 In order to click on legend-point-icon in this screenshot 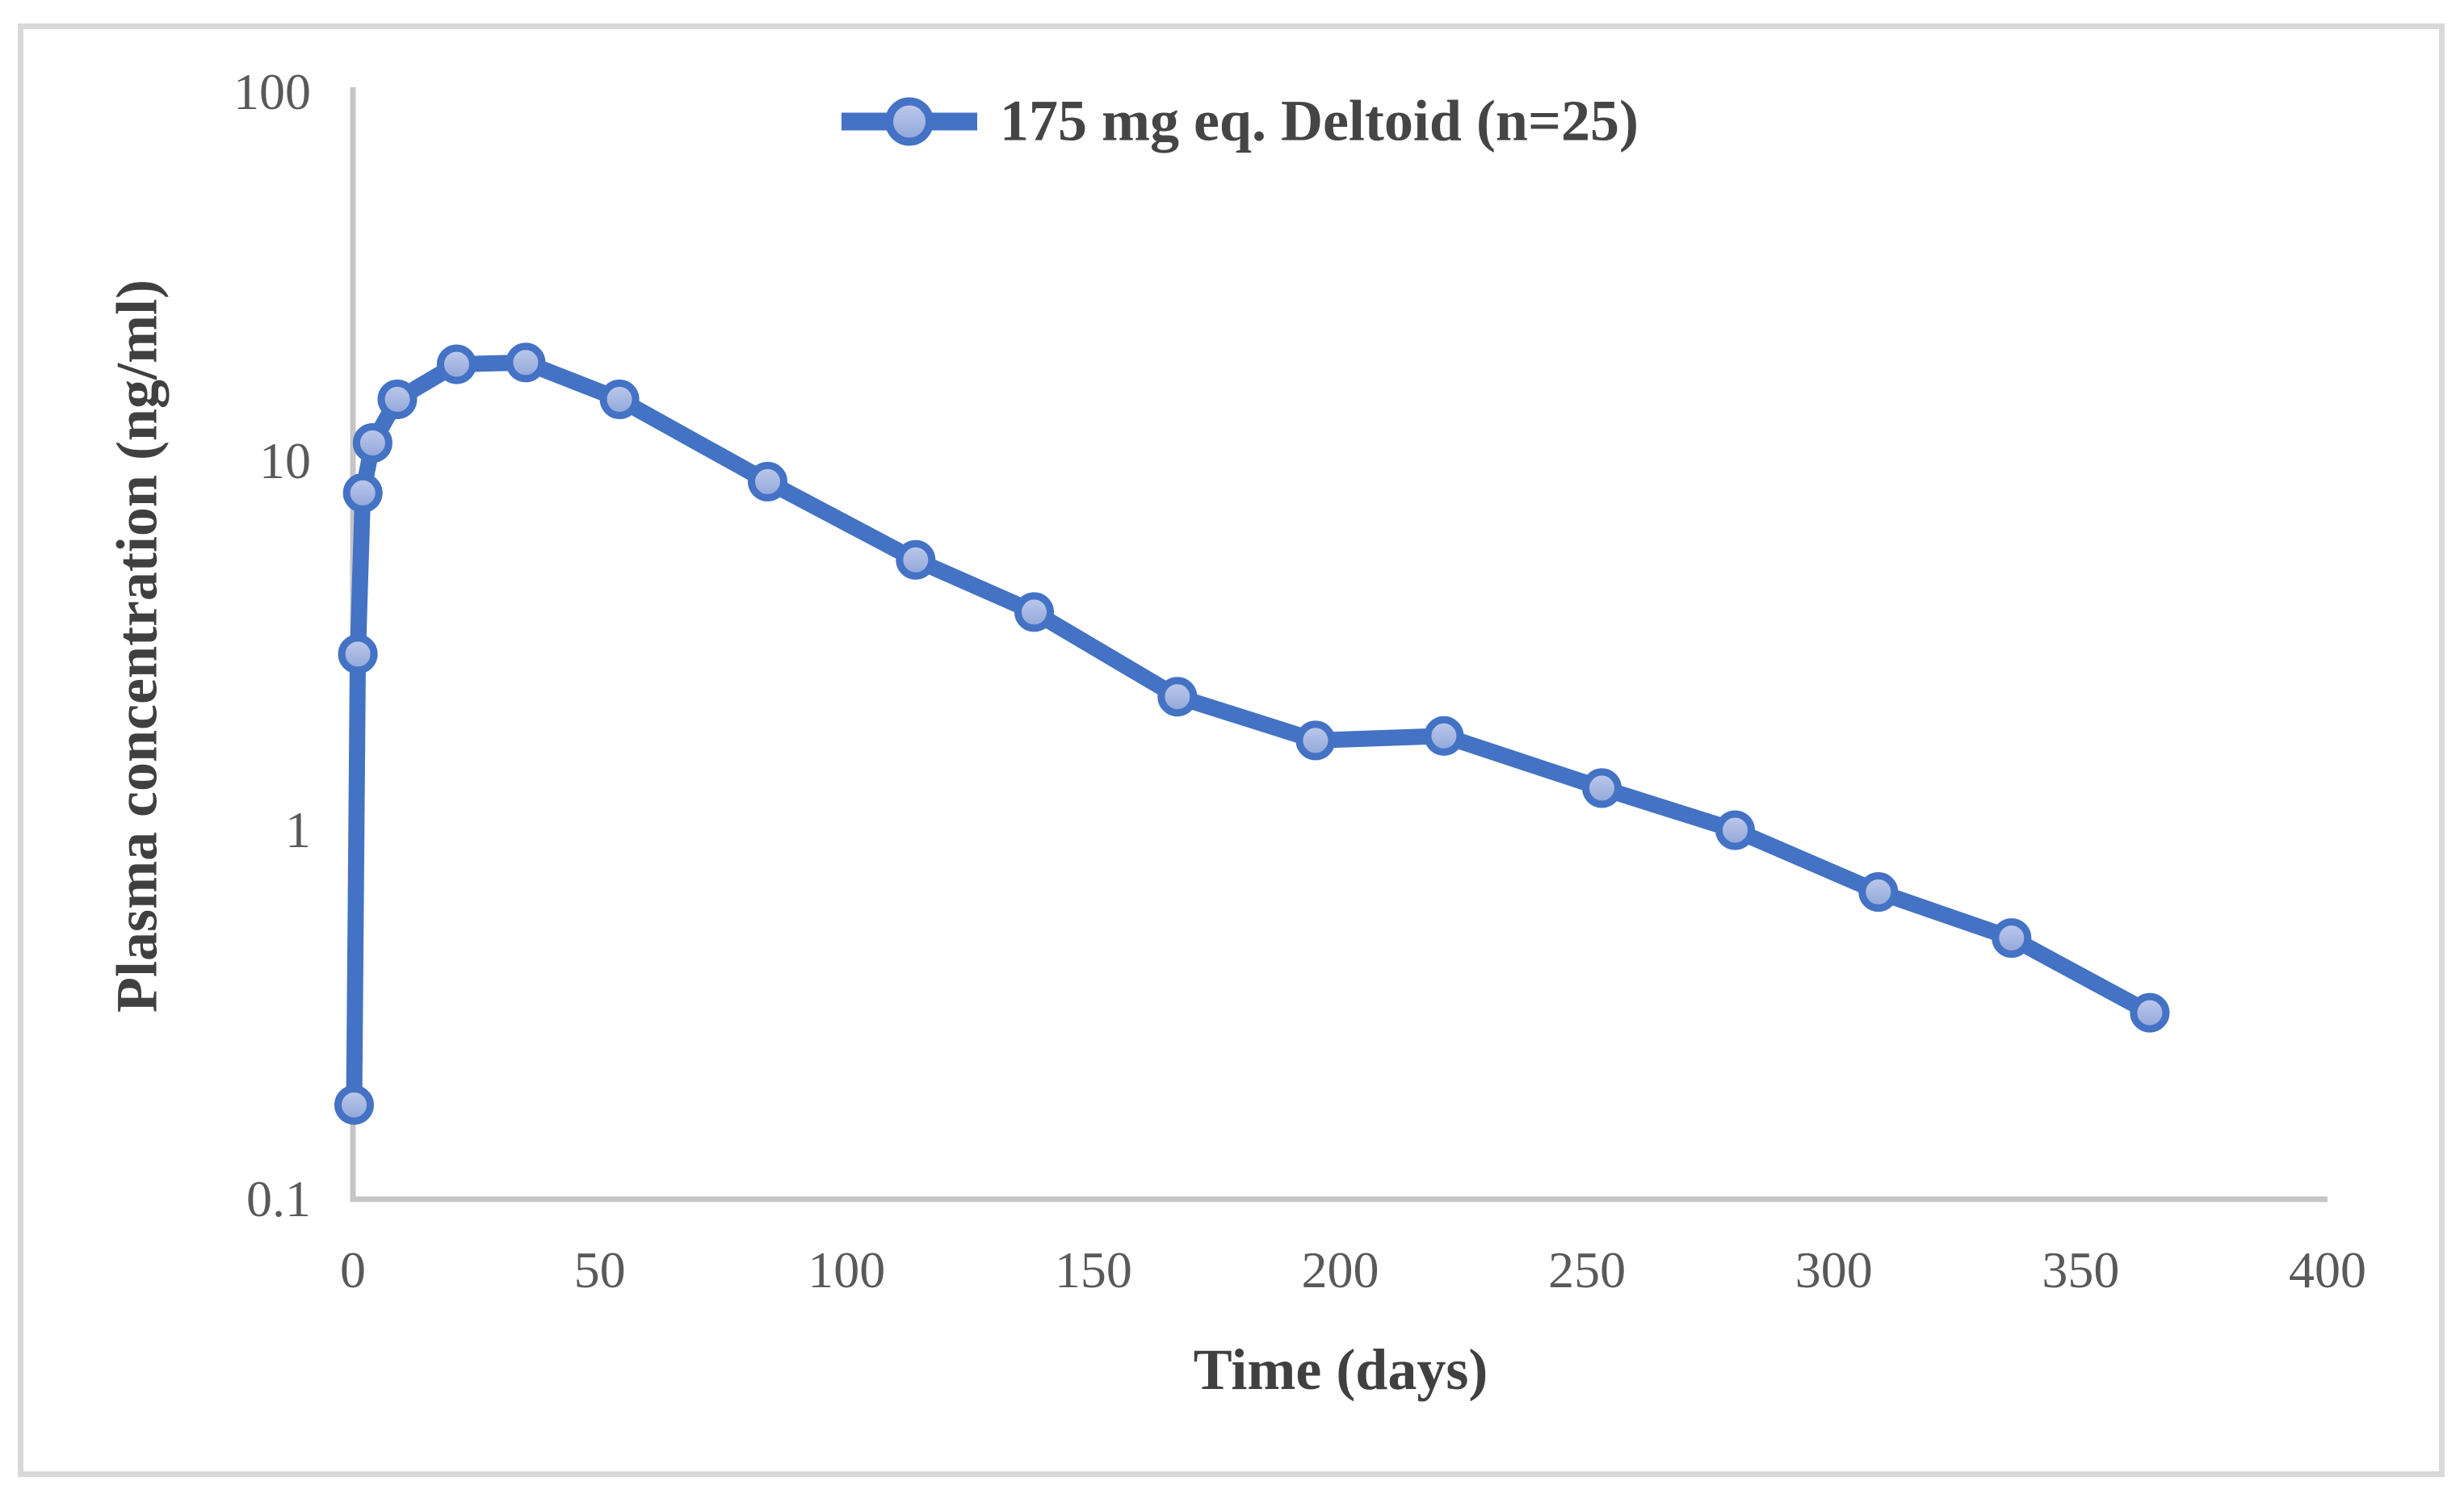, I will do `click(909, 121)`.